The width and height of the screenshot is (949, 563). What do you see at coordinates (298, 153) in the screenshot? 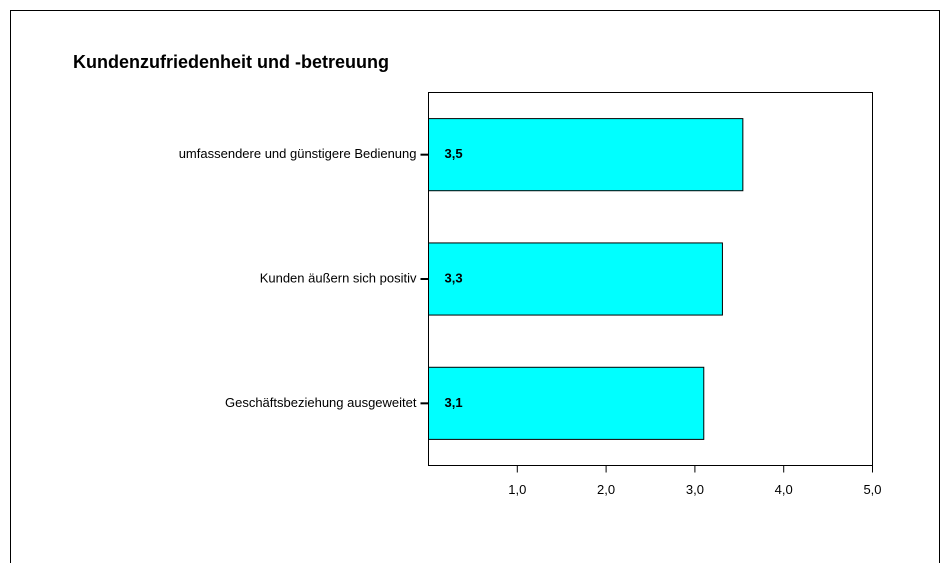
I see `y-tick-label: umfassendere und günstigere Bedienung` at bounding box center [298, 153].